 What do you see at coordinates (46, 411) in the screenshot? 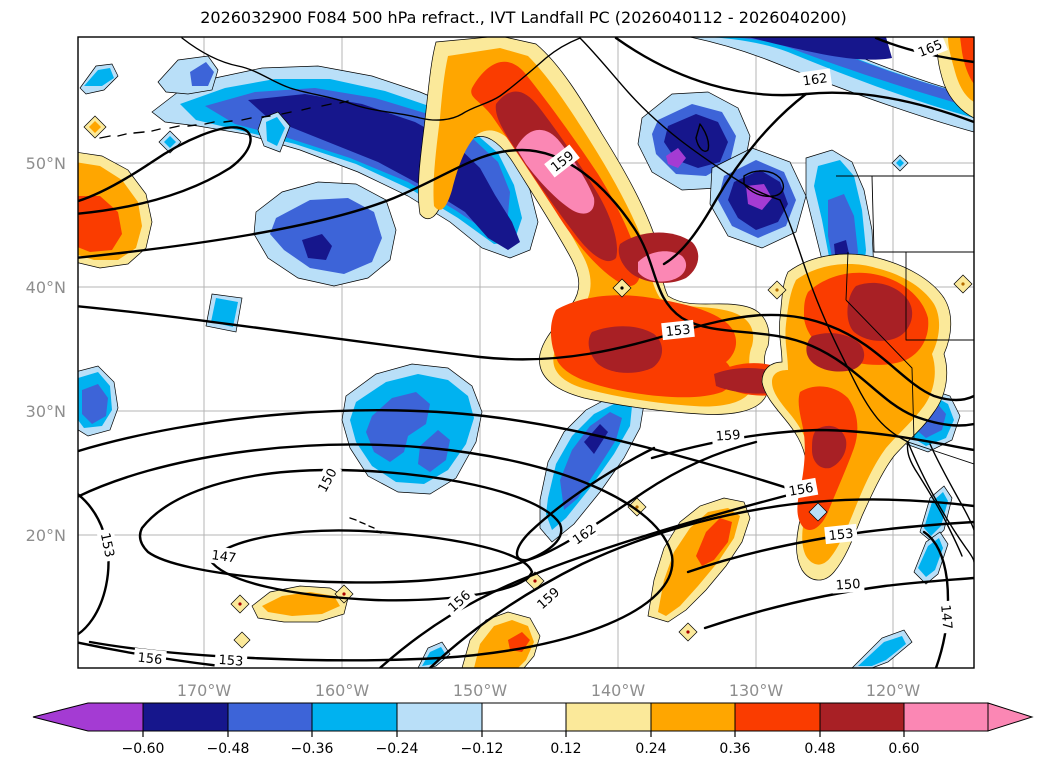
I see `lat-tick-label: 30°N` at bounding box center [46, 411].